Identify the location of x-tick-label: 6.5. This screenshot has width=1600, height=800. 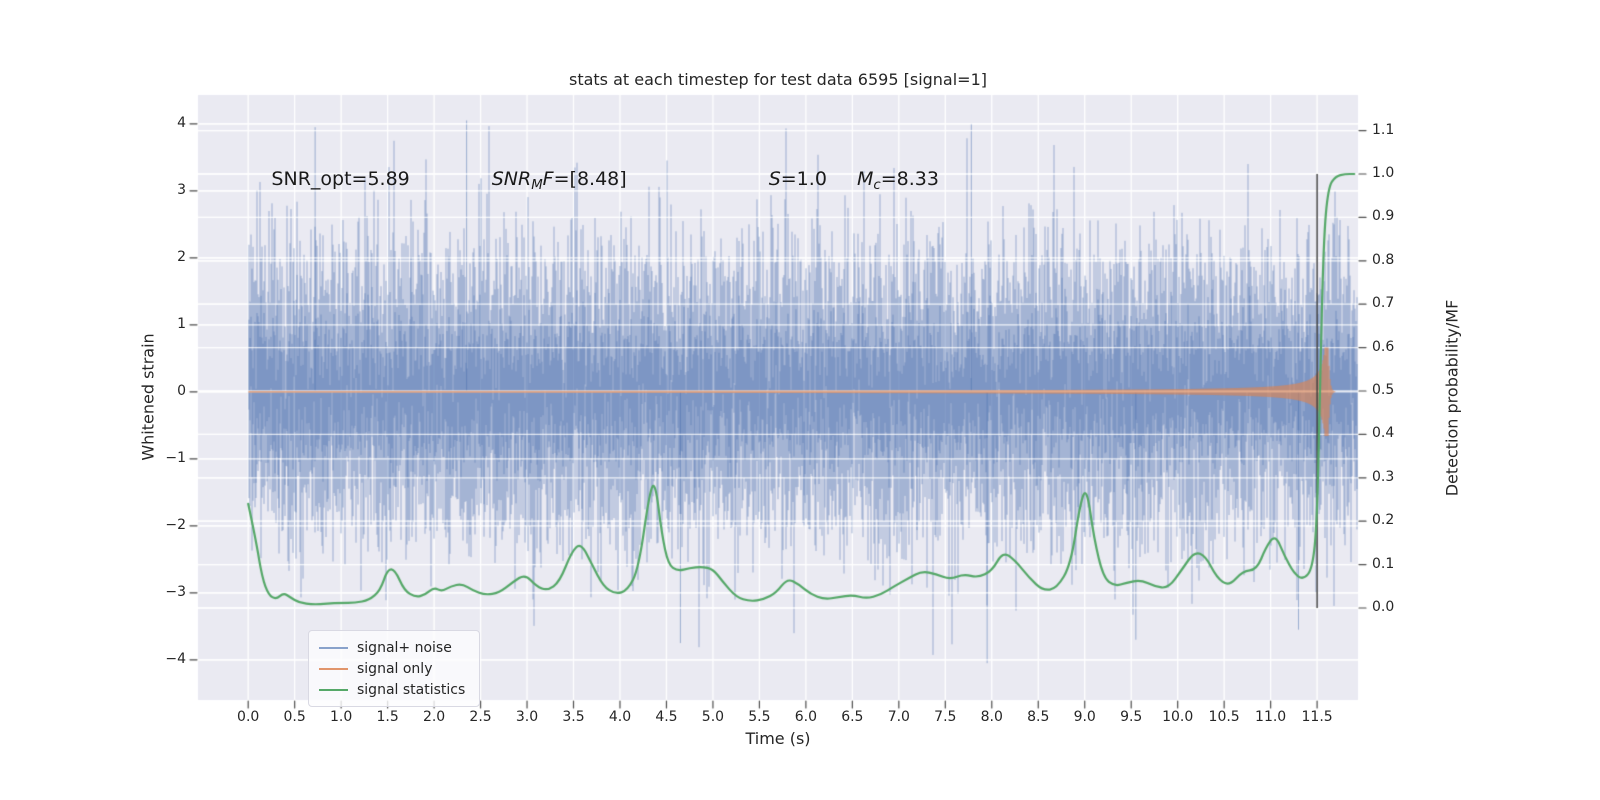
(852, 717).